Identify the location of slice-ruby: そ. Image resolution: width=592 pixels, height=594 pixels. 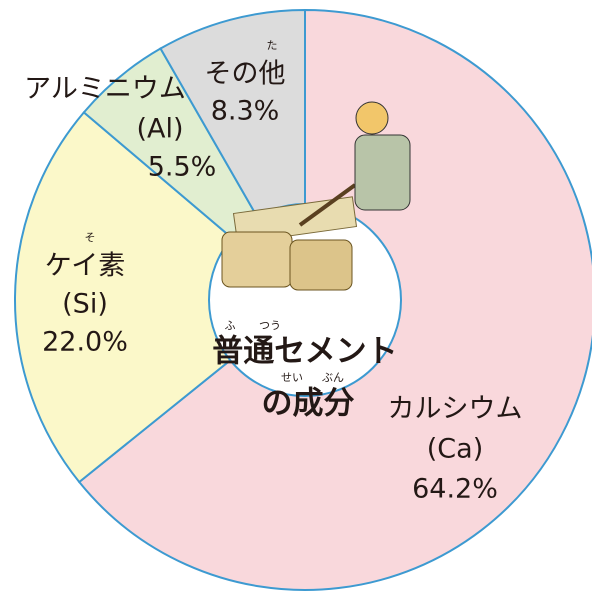
(90, 237).